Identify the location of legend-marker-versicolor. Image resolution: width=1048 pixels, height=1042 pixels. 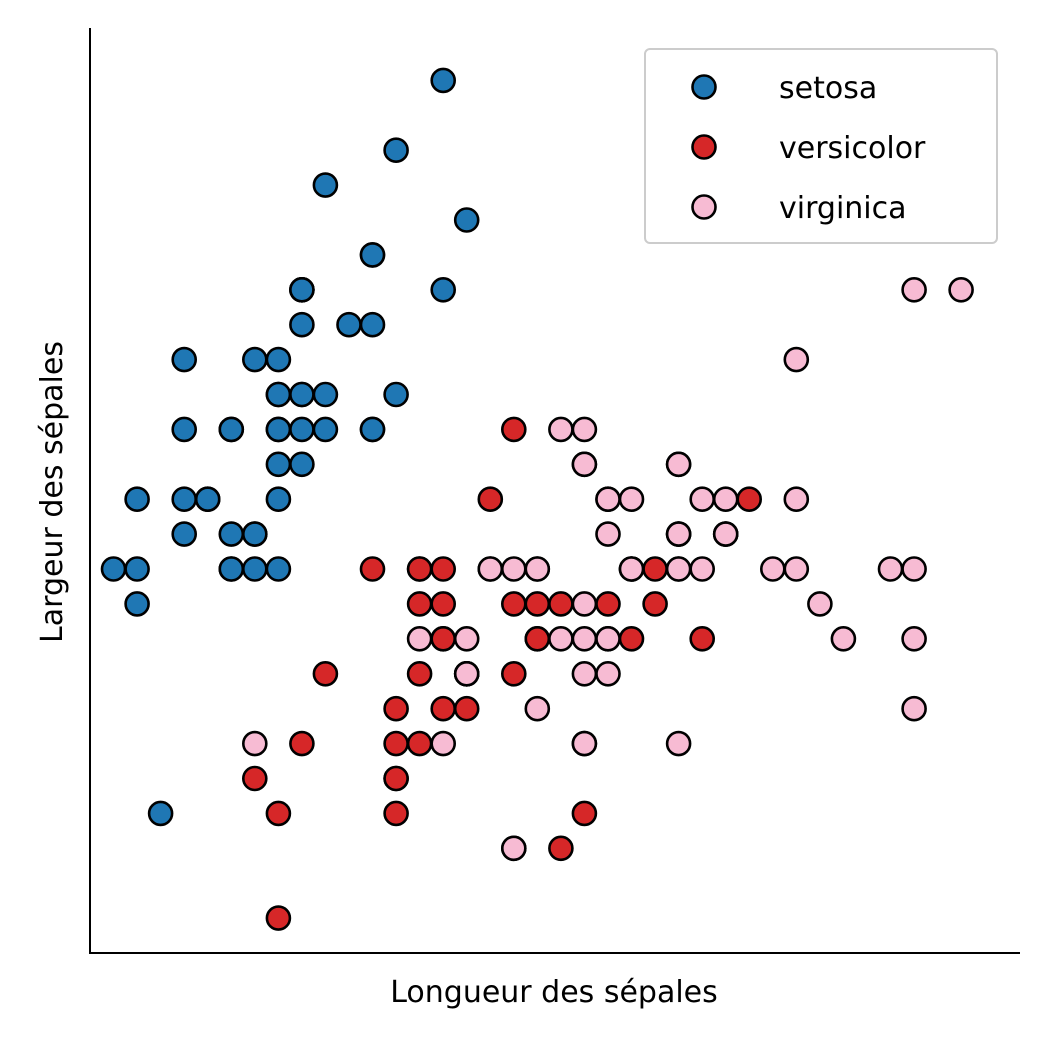
(704, 147).